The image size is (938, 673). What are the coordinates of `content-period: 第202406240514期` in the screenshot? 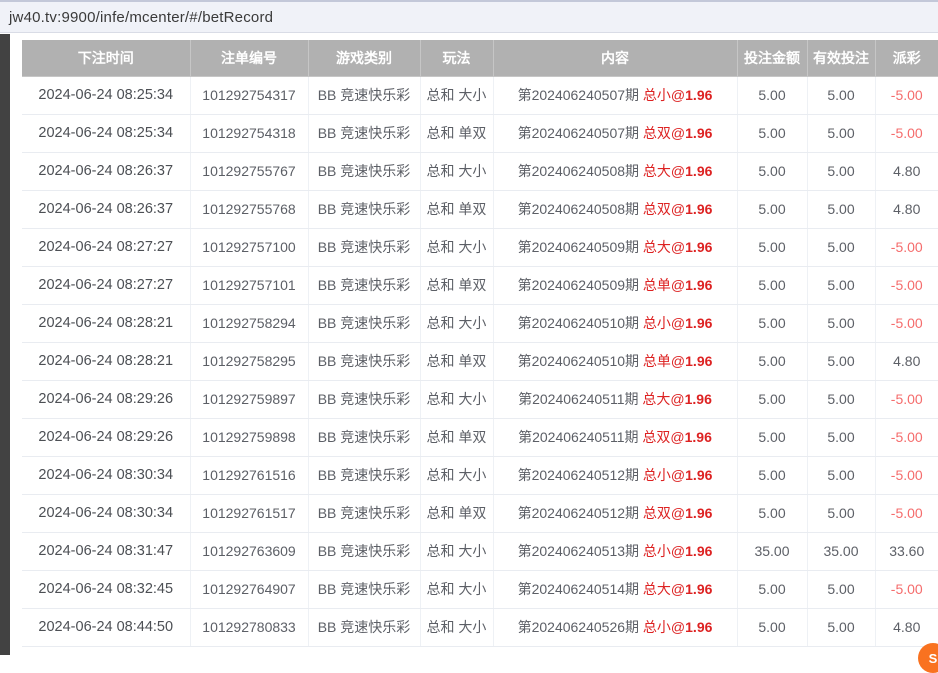 It's located at (580, 589).